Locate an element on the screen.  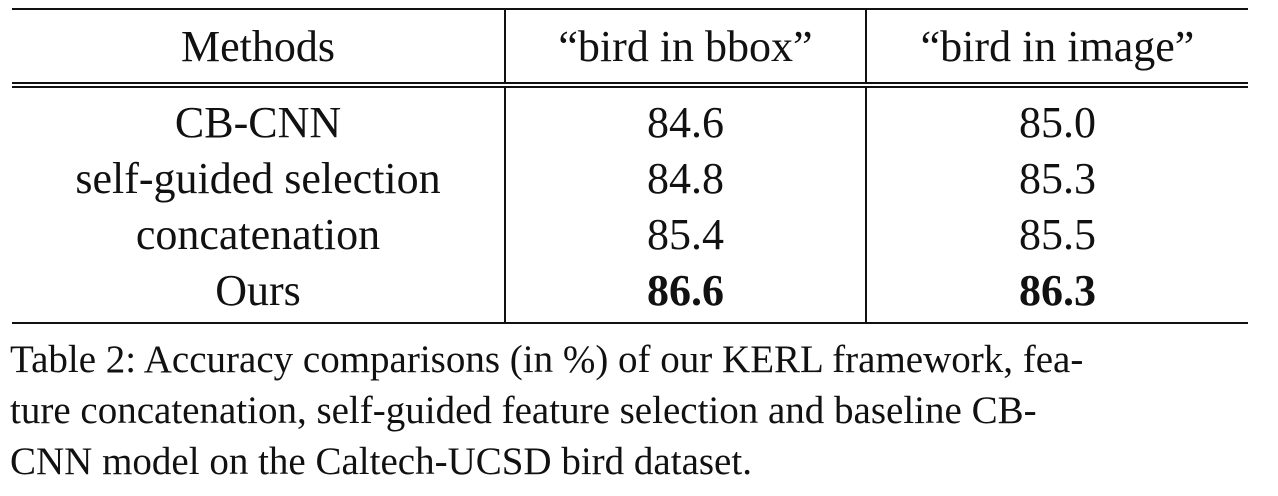
table-row: concatenation 85.4 85.5 is located at coordinates (630, 234).